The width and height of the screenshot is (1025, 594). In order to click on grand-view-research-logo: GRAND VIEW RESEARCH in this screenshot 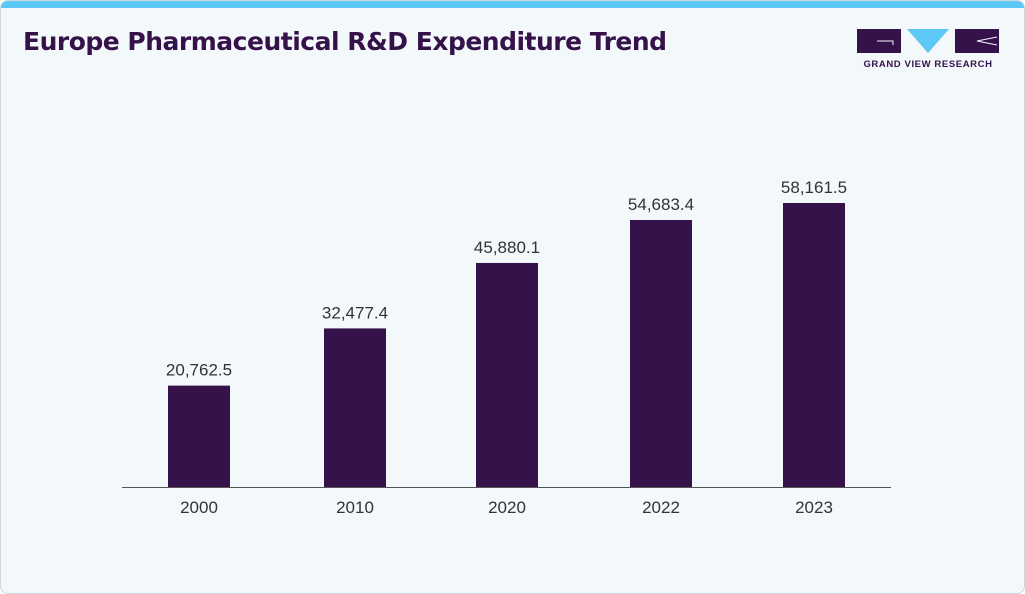, I will do `click(928, 51)`.